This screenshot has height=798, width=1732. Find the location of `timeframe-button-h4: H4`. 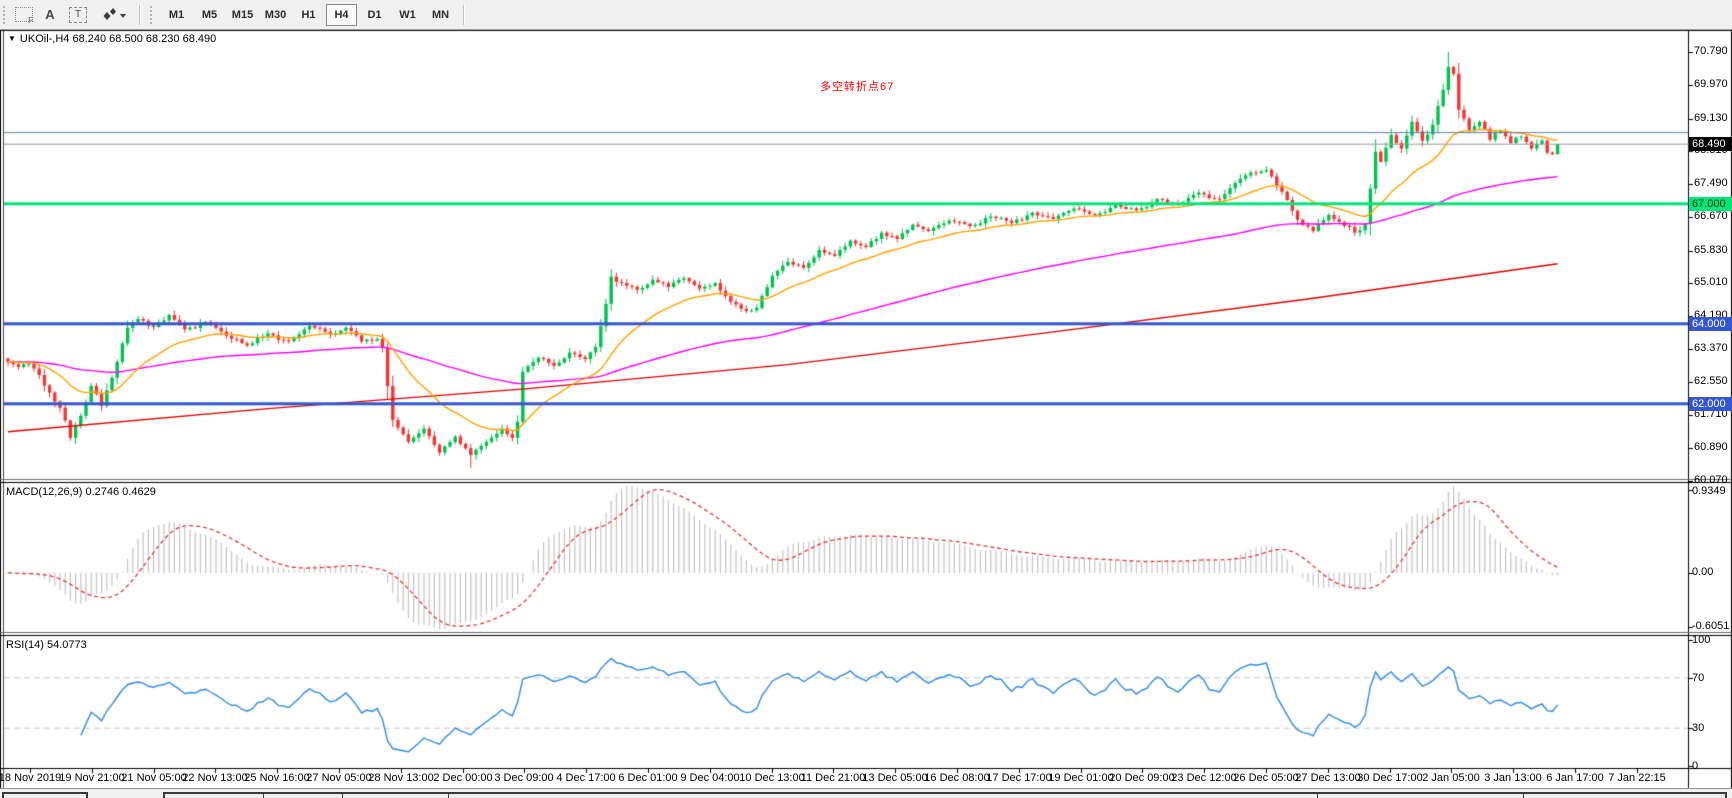

timeframe-button-h4: H4 is located at coordinates (341, 14).